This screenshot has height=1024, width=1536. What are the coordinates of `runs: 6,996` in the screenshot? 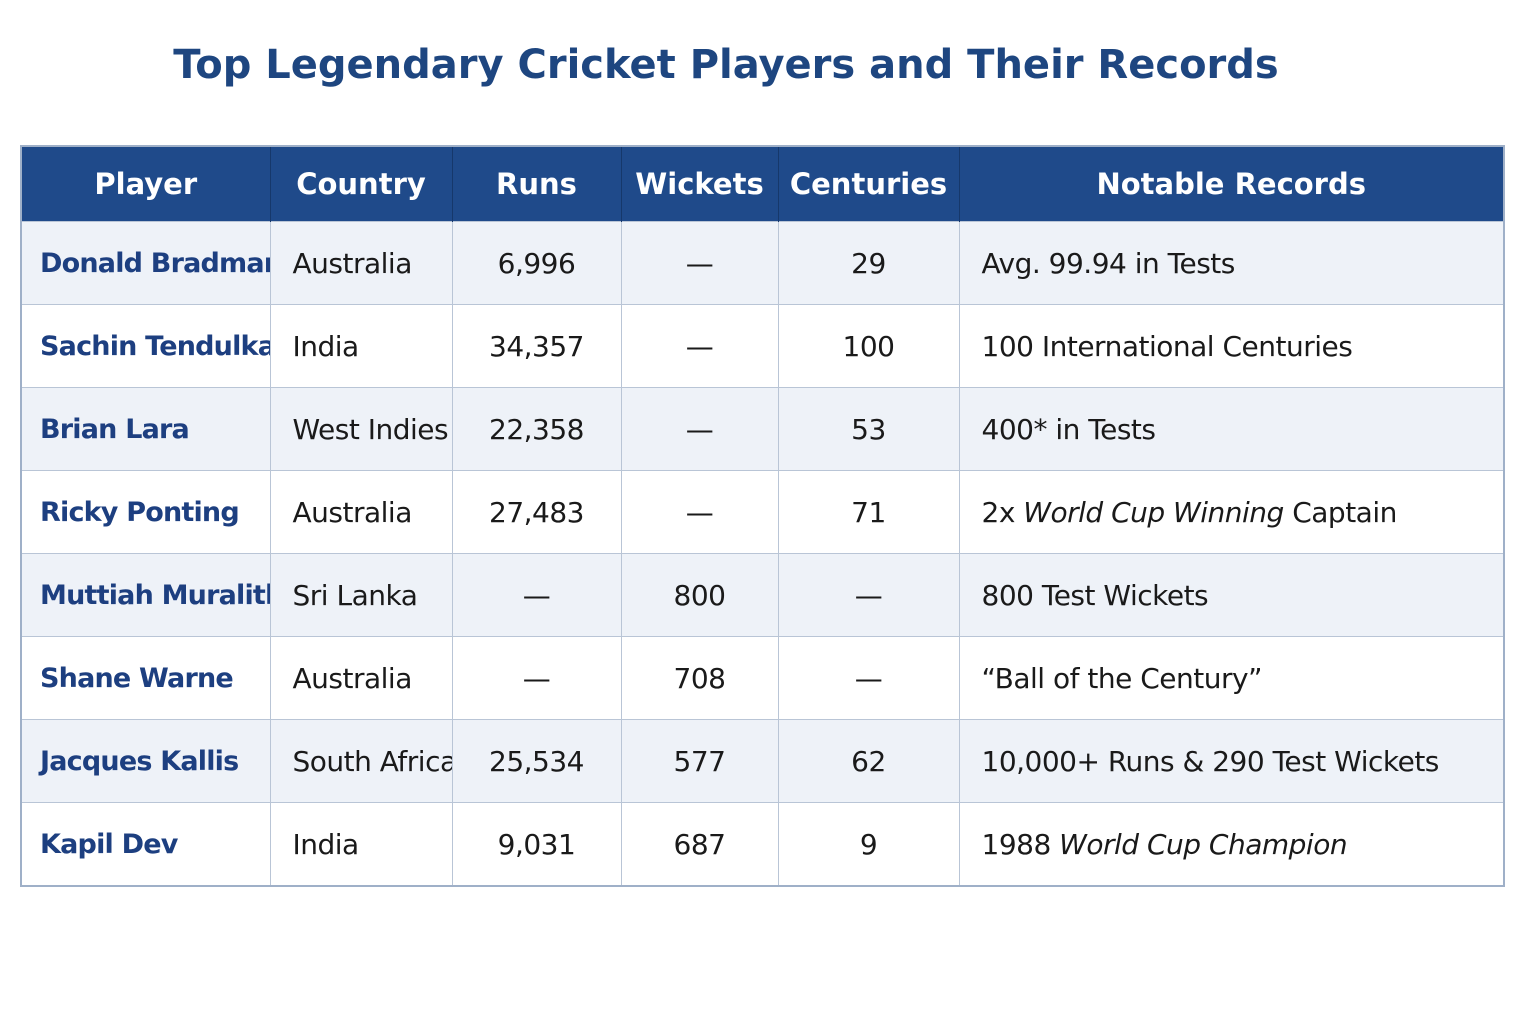 It's located at (536, 263).